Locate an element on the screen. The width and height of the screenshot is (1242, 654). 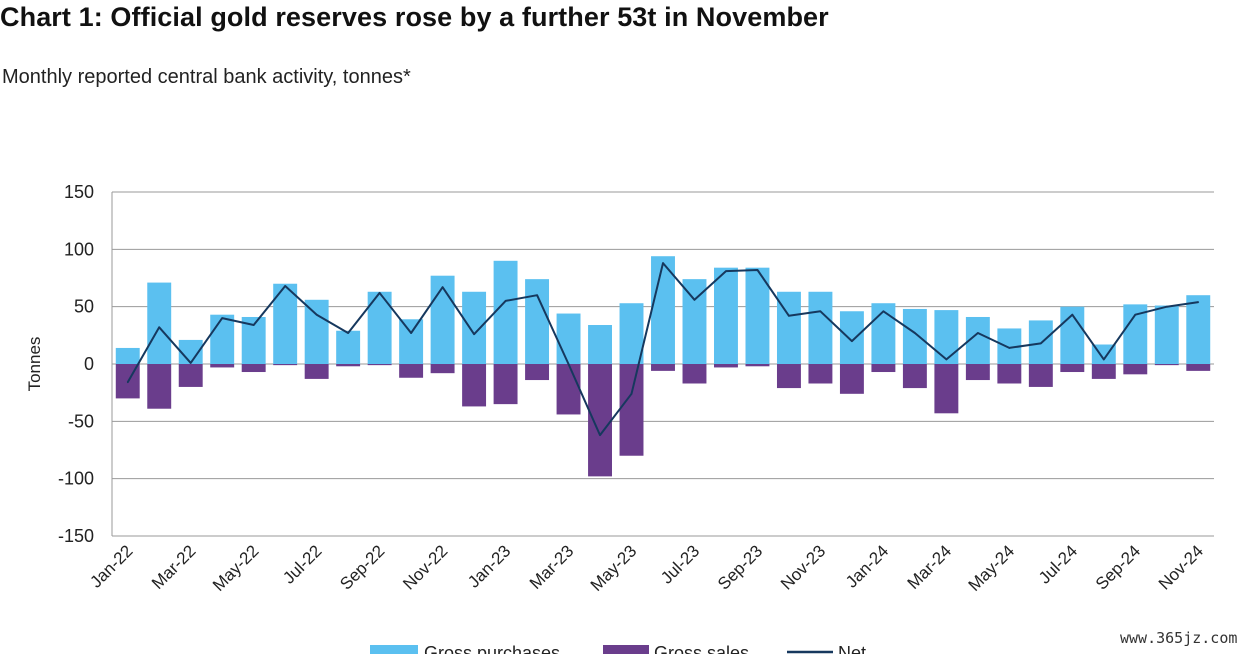
x-tick-label: Mar-24 is located at coordinates (930, 567).